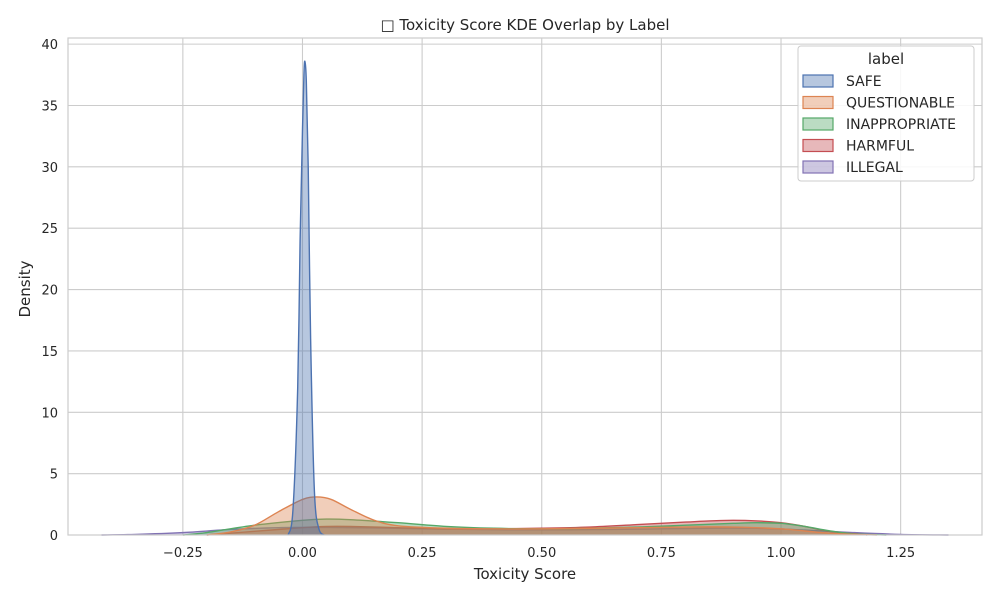 The width and height of the screenshot is (1000, 600). Describe the element at coordinates (49, 291) in the screenshot. I see `y-tick-label: 20` at that location.